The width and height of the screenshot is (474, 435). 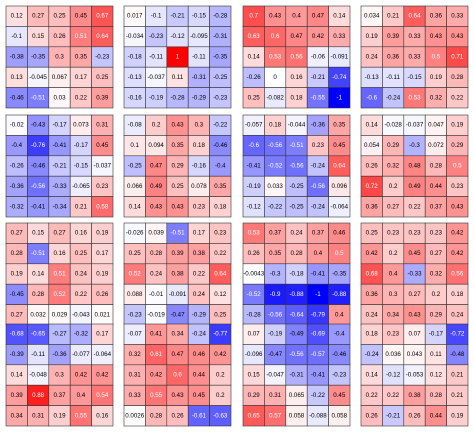 I want to click on heatmap-cell-label: 0.017, so click(x=135, y=16).